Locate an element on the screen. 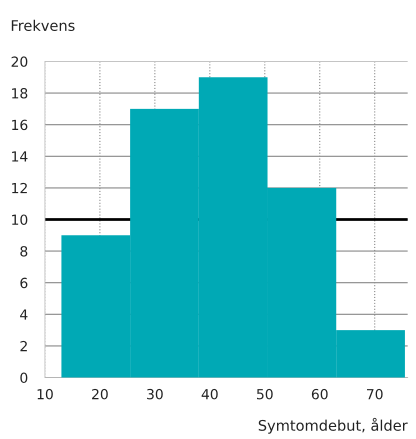 This screenshot has height=439, width=416. x-tick-label: 10 is located at coordinates (45, 394).